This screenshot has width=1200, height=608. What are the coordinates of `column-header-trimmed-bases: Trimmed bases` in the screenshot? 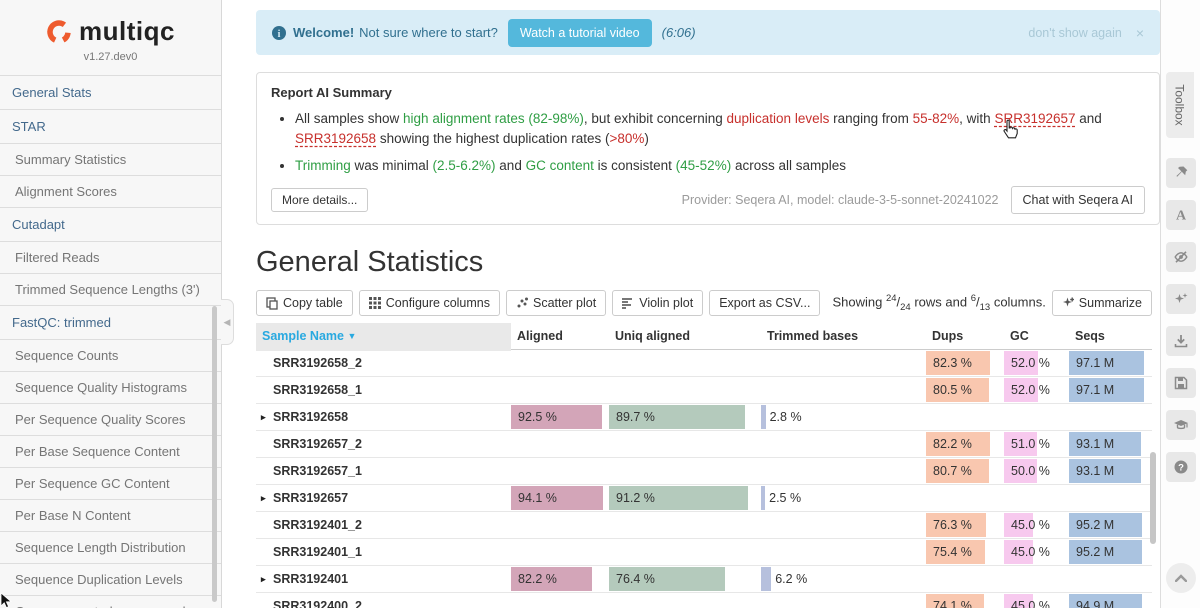 It's located at (813, 336).